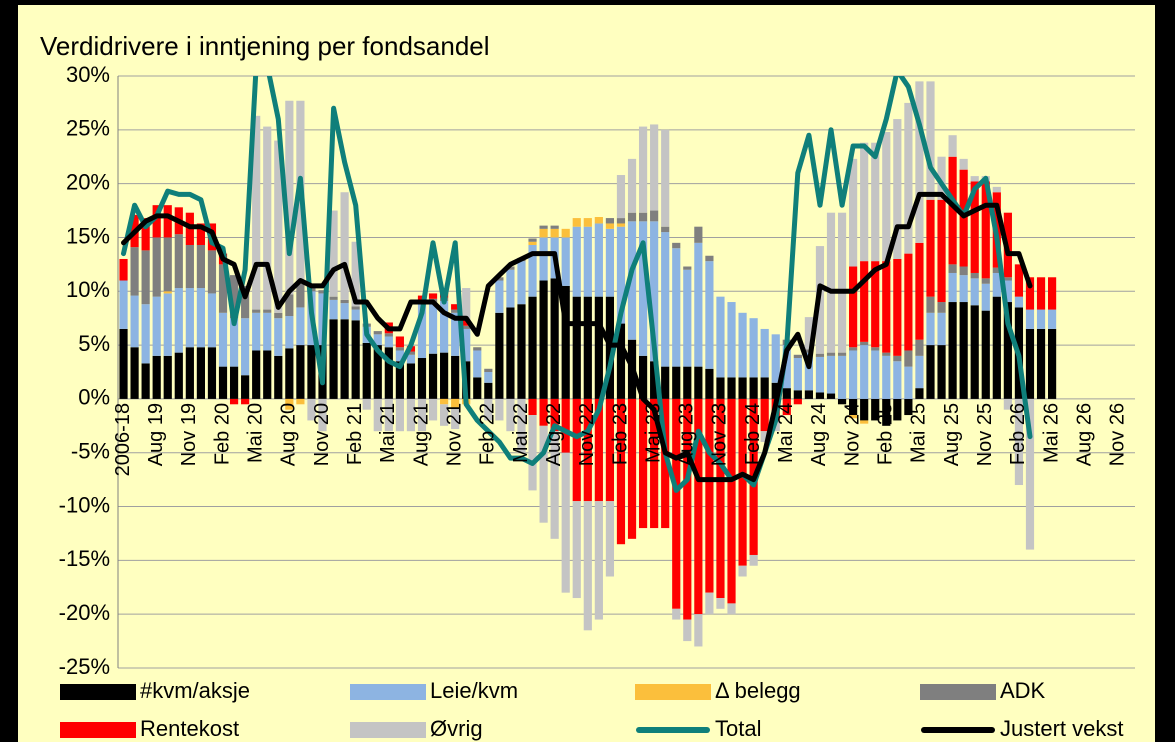  Describe the element at coordinates (265, 46) in the screenshot. I see `chart-title: Verdidrivere i inntjening per fondsandel` at that location.